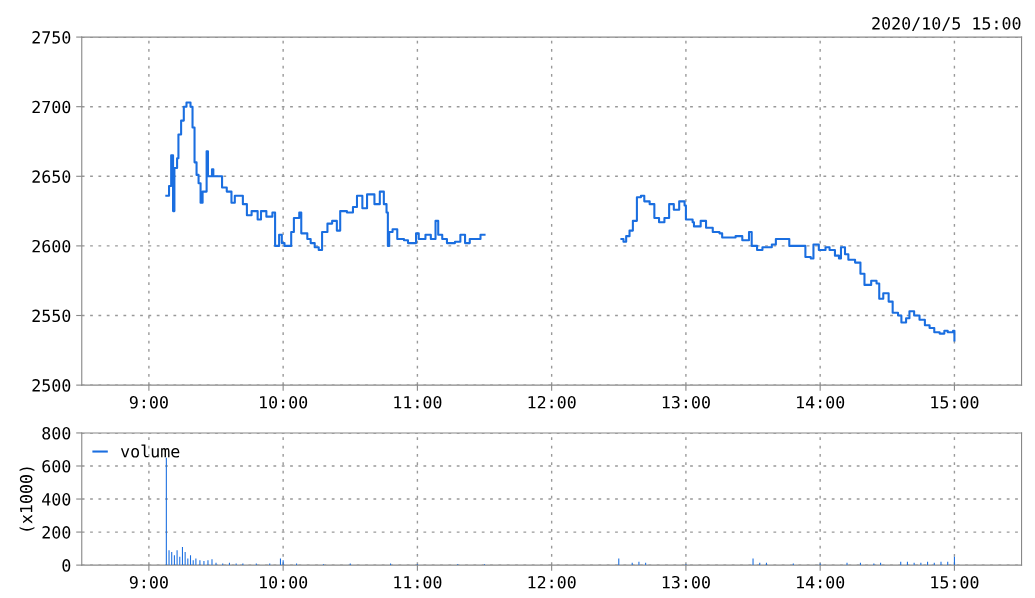 The image size is (1035, 598). What do you see at coordinates (51, 316) in the screenshot?
I see `y-tick-label: 2550` at bounding box center [51, 316].